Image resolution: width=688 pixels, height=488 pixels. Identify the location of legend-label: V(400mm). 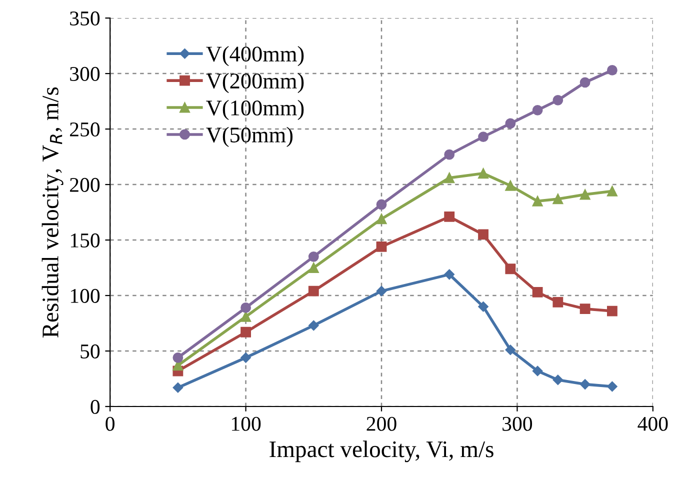
(255, 56).